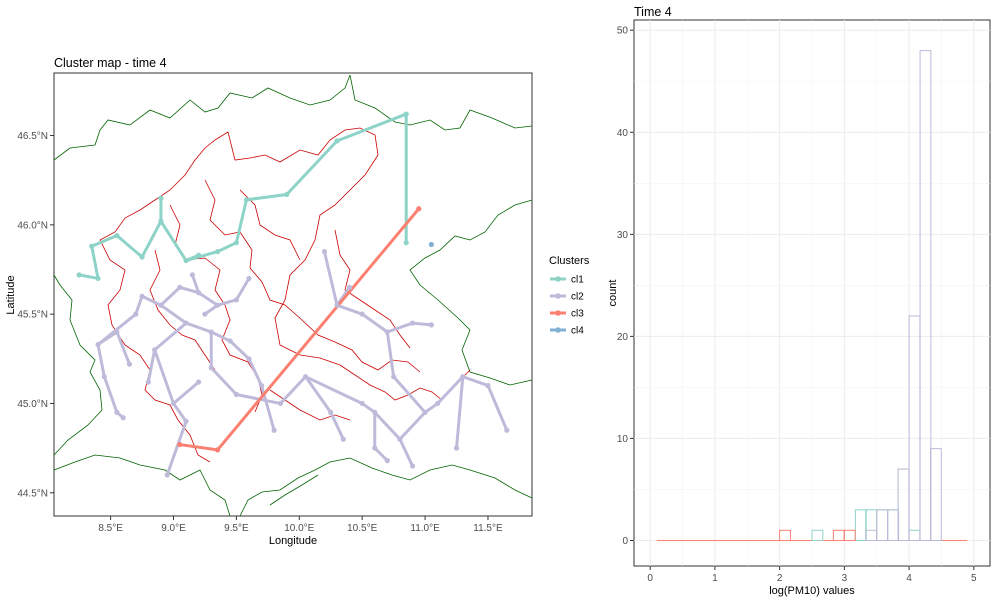 The image size is (1000, 605). What do you see at coordinates (812, 591) in the screenshot?
I see `histogram-x-axis-label: log(PM10) values` at bounding box center [812, 591].